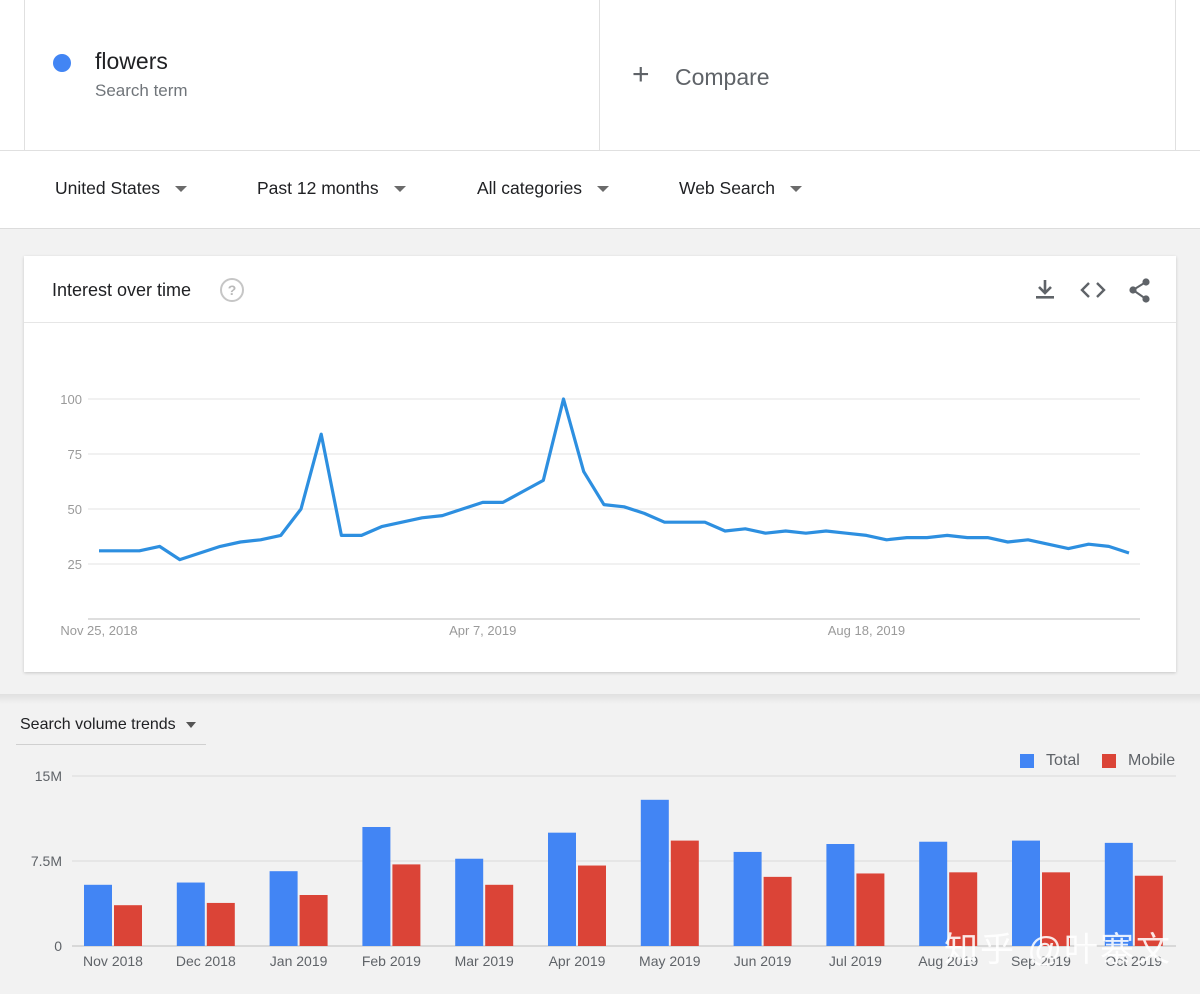 Image resolution: width=1200 pixels, height=994 pixels. Describe the element at coordinates (71, 399) in the screenshot. I see `y-tick-label: 100` at that location.